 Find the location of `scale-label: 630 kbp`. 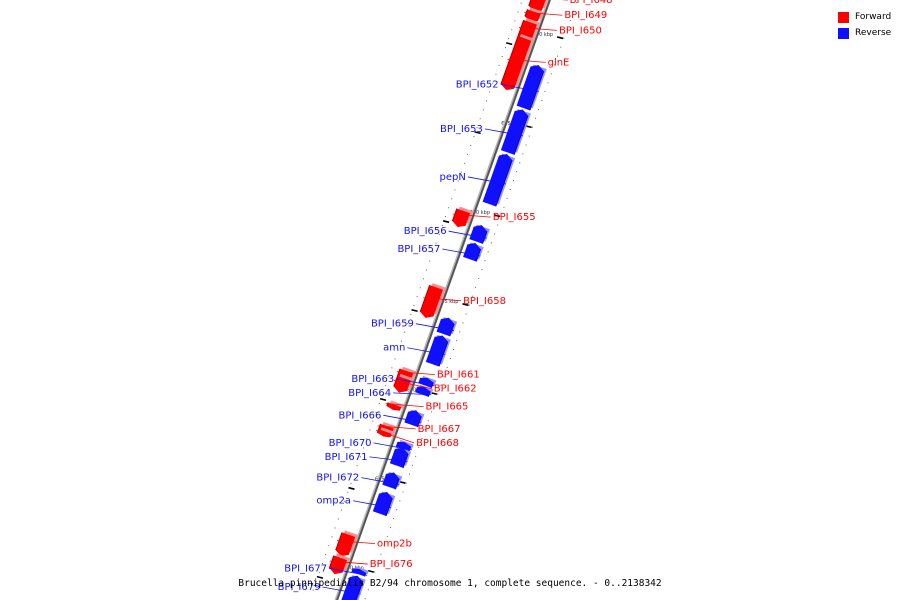

scale-label: 630 kbp is located at coordinates (543, 35).